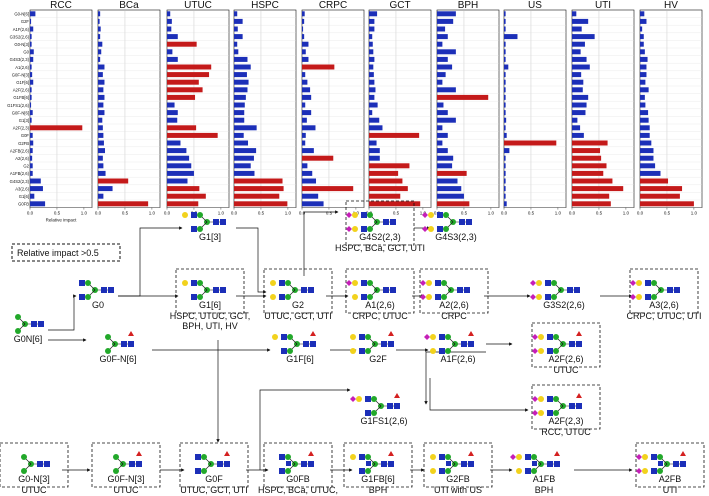 The height and width of the screenshot is (496, 709). I want to click on x-tick-label: 1.0, so click(288, 213).